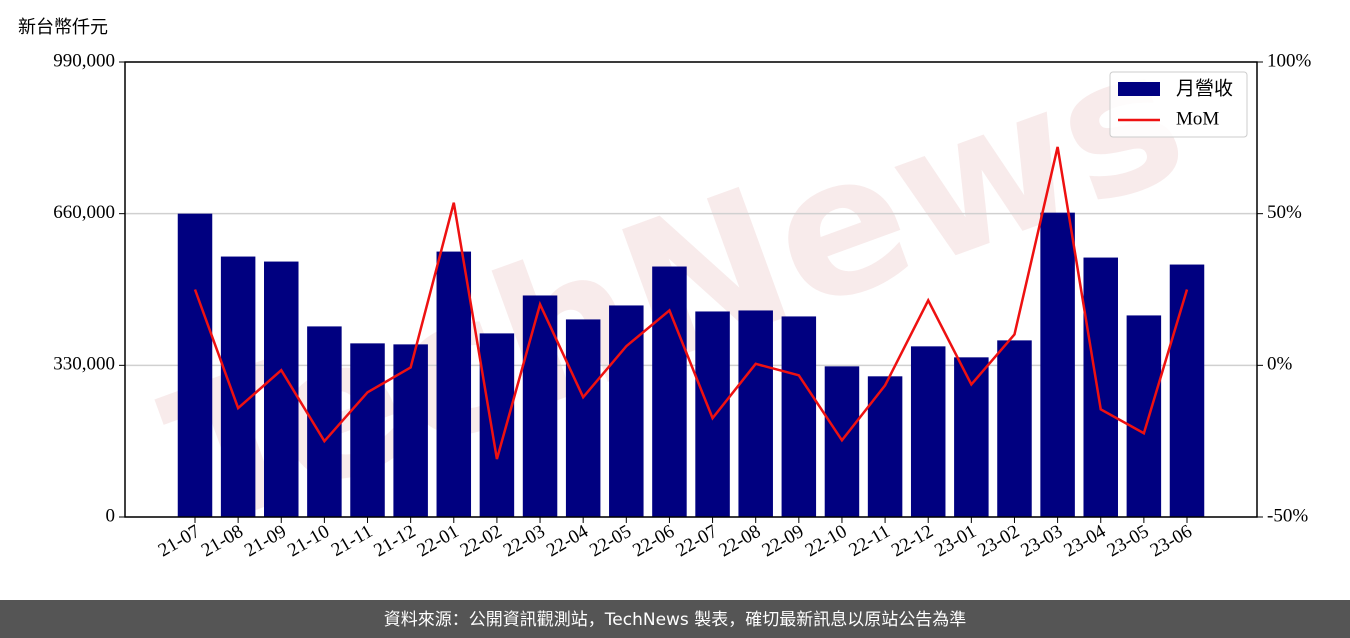 This screenshot has width=1350, height=638. I want to click on x-tick-label: 22-04, so click(567, 541).